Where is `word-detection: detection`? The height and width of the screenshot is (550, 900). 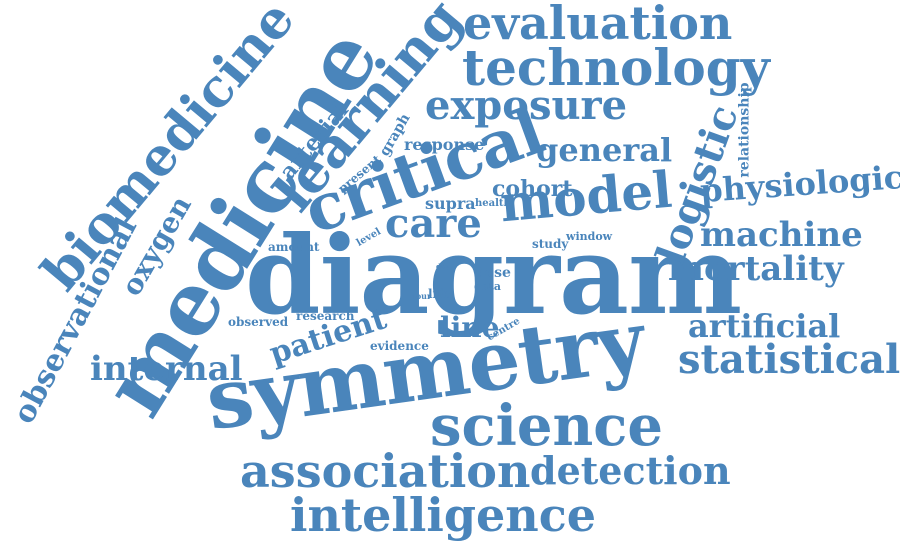 word-detection: detection is located at coordinates (630, 470).